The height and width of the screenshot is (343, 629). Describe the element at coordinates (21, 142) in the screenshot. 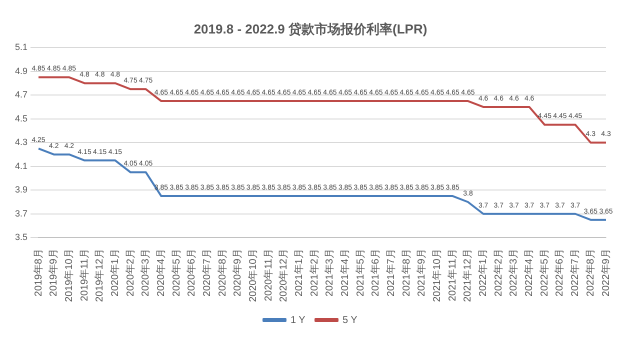

I see `y-tick-label: 4.3` at that location.